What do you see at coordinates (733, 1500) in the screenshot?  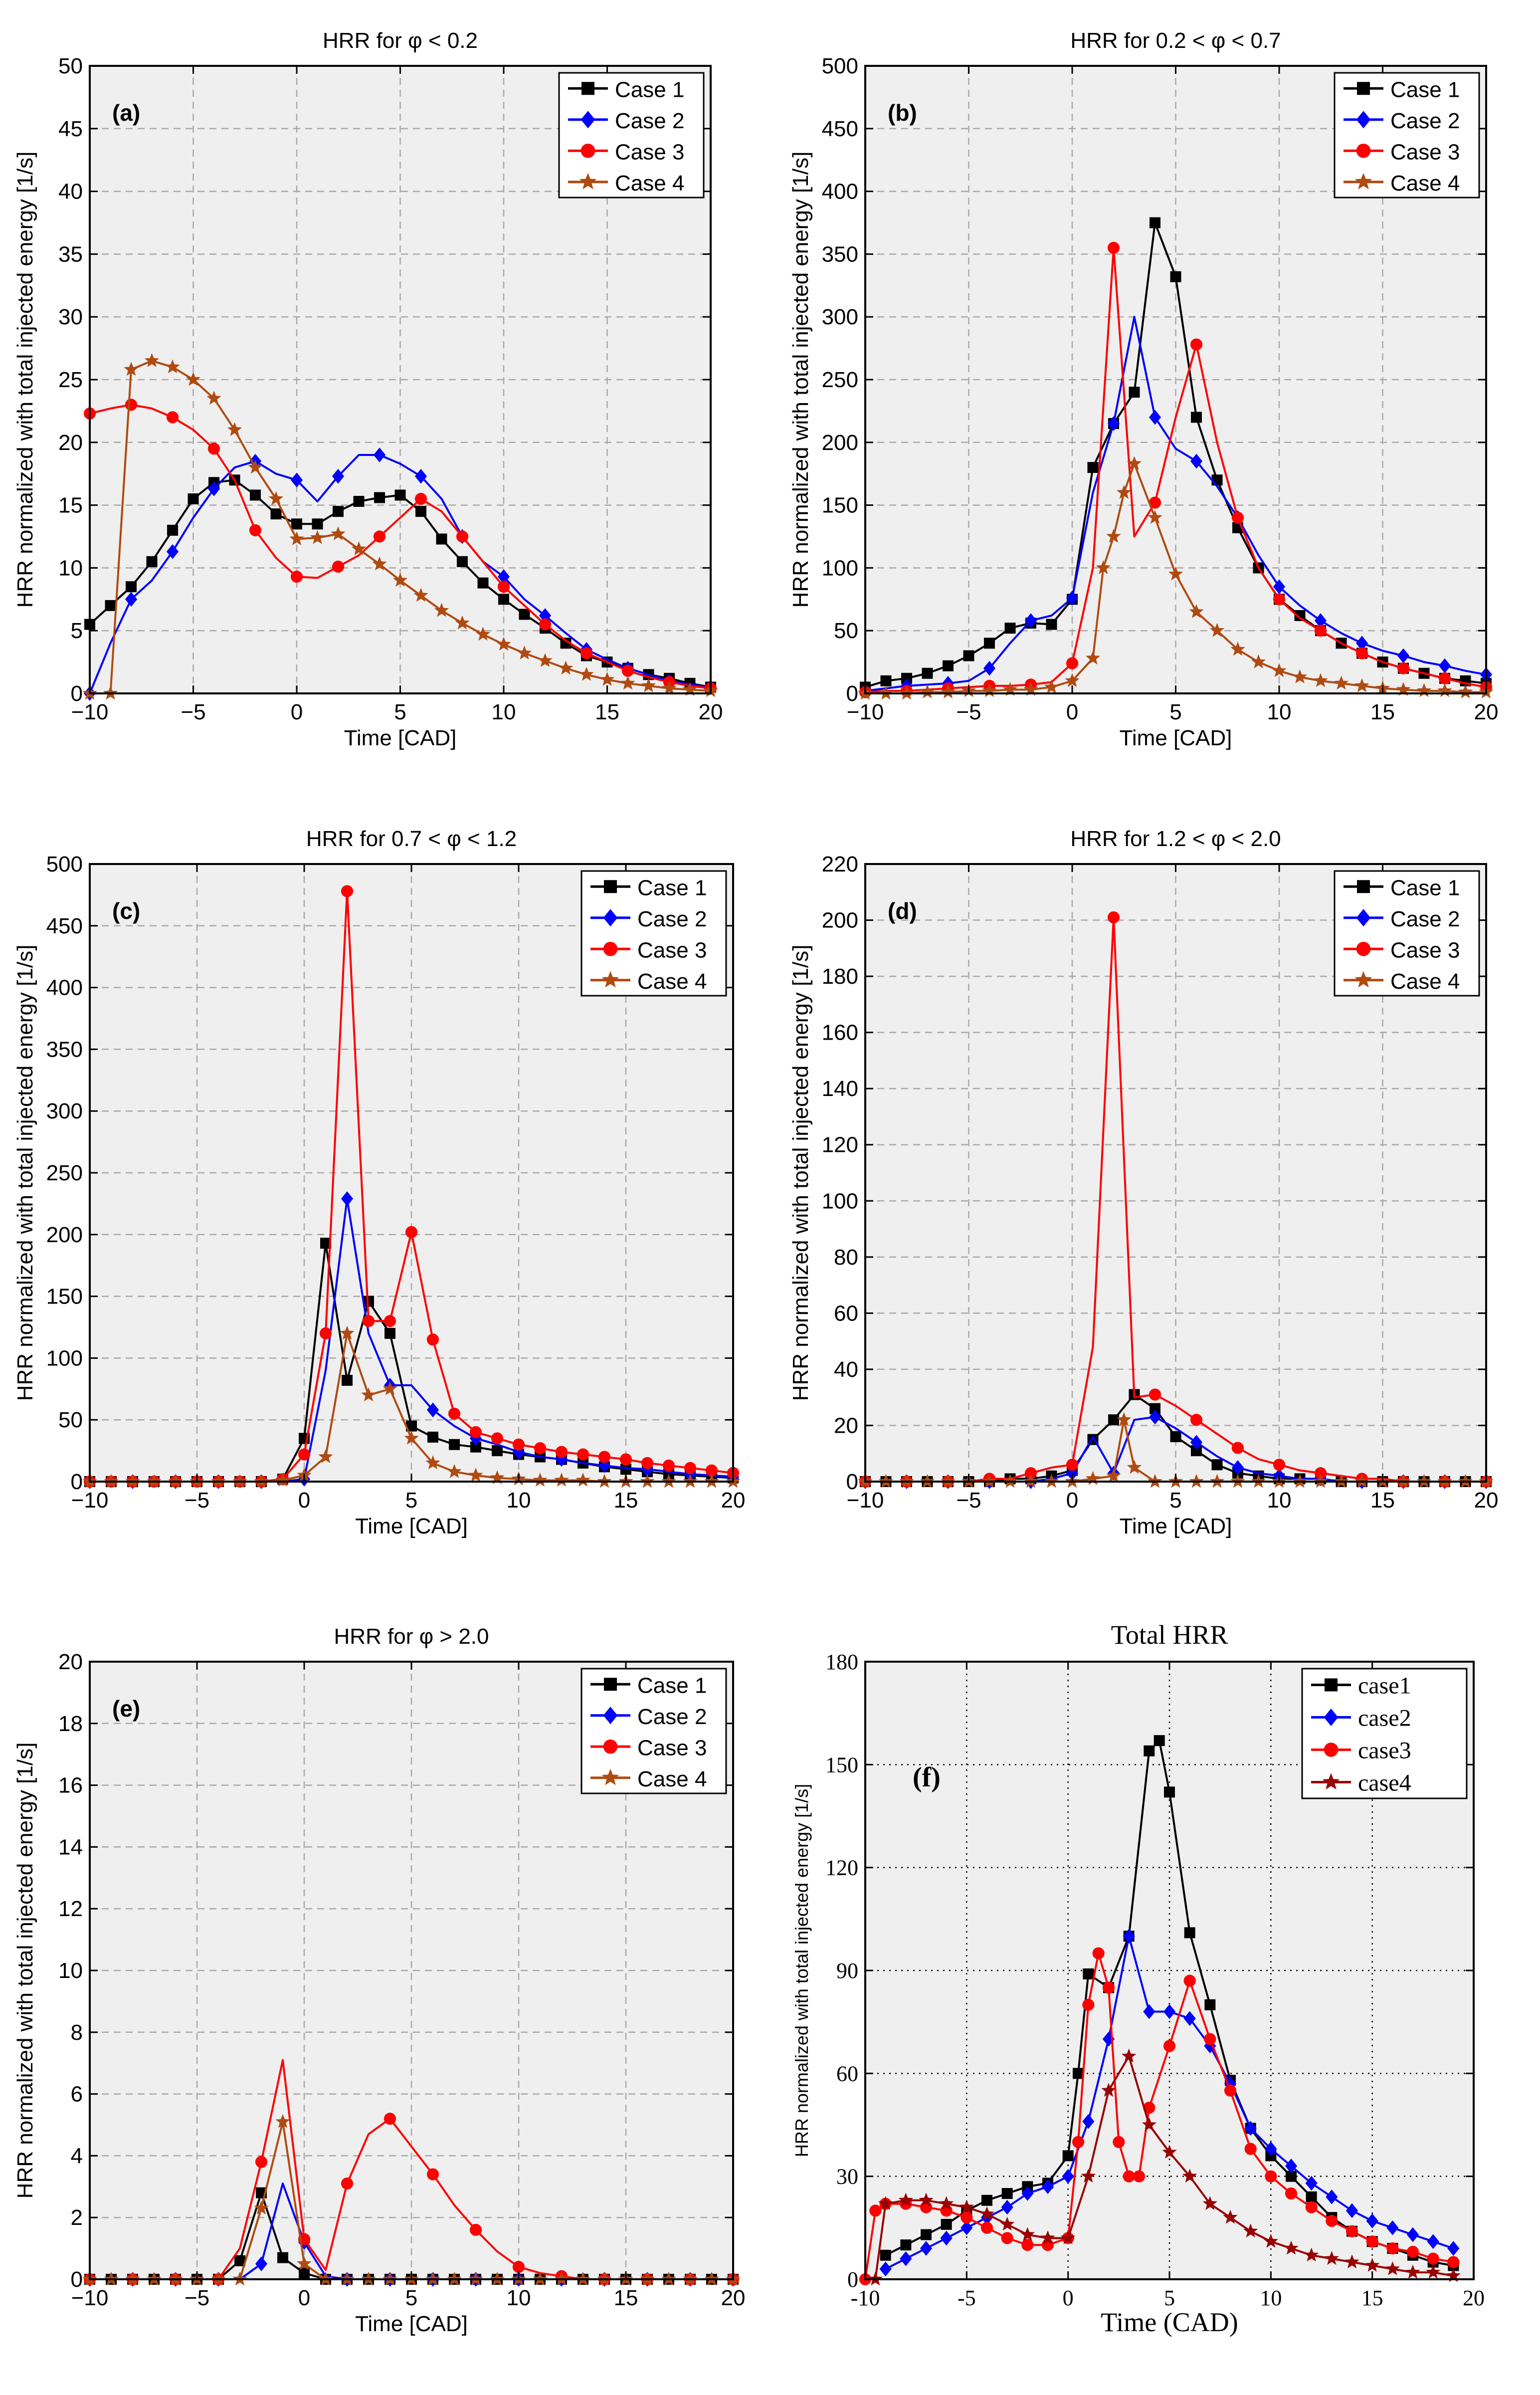 I see `x-tick-label: 20` at bounding box center [733, 1500].